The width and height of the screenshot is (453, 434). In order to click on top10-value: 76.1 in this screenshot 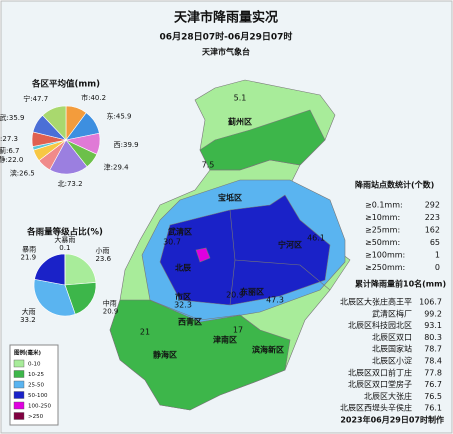, I will do `click(433, 408)`.